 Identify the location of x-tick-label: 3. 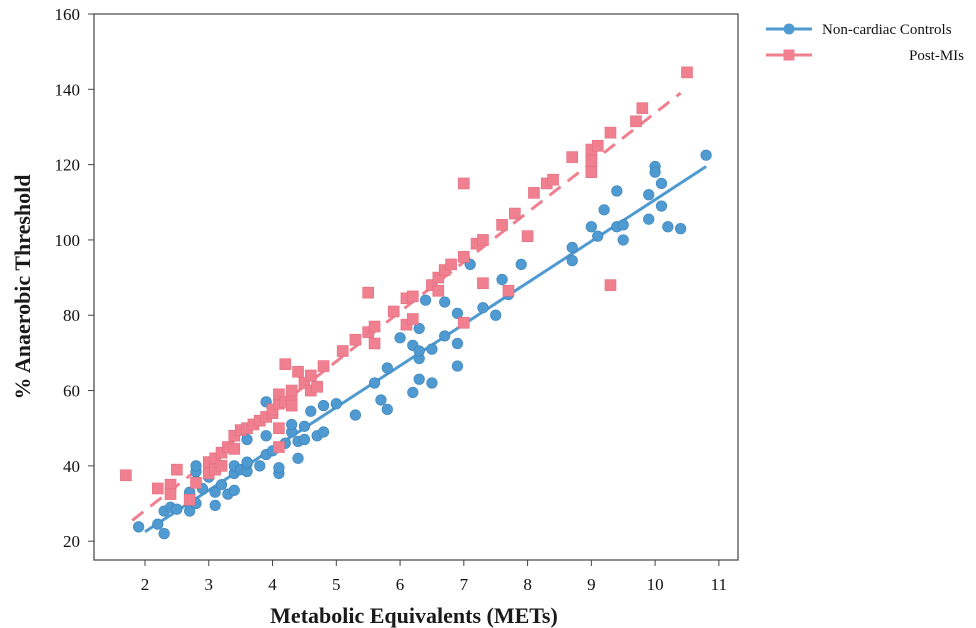
(209, 584).